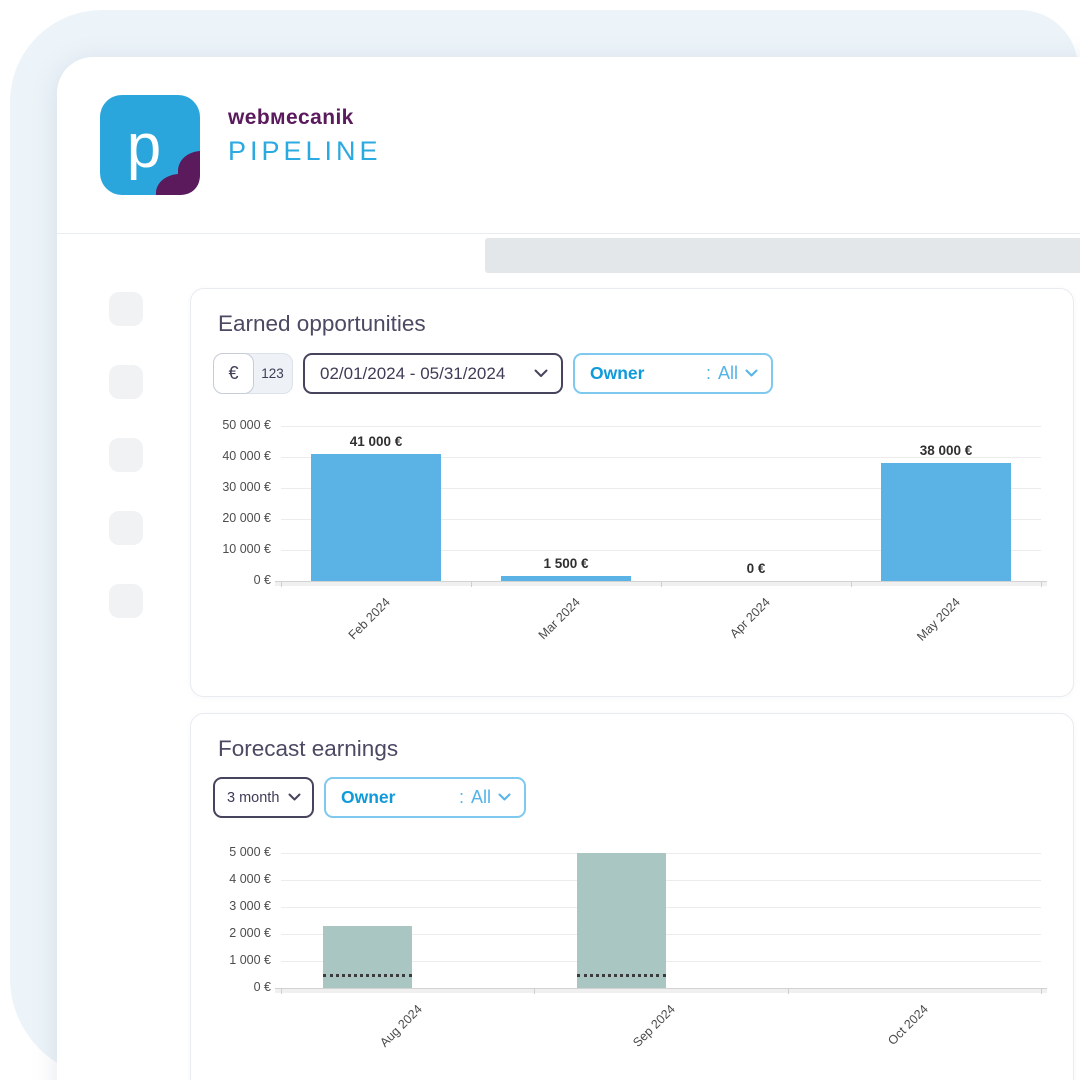 The image size is (1080, 1080). I want to click on x-axis-category-label: Oct 2024, so click(908, 1025).